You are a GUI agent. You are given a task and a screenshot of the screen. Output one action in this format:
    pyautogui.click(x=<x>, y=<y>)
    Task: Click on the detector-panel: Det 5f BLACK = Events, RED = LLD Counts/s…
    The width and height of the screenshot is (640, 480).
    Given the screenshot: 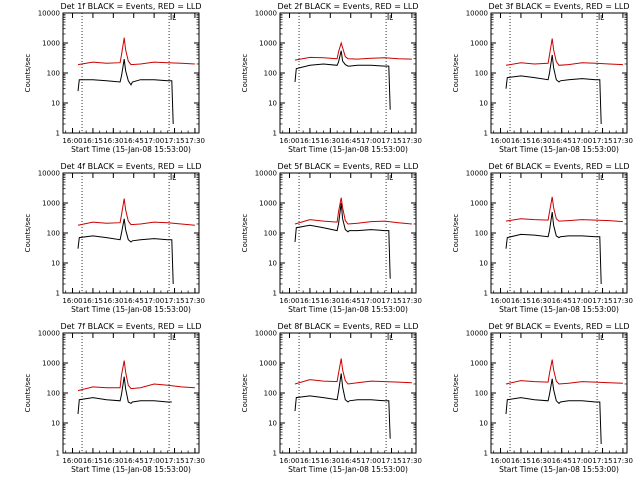 What is the action you would take?
    pyautogui.click(x=331, y=238)
    